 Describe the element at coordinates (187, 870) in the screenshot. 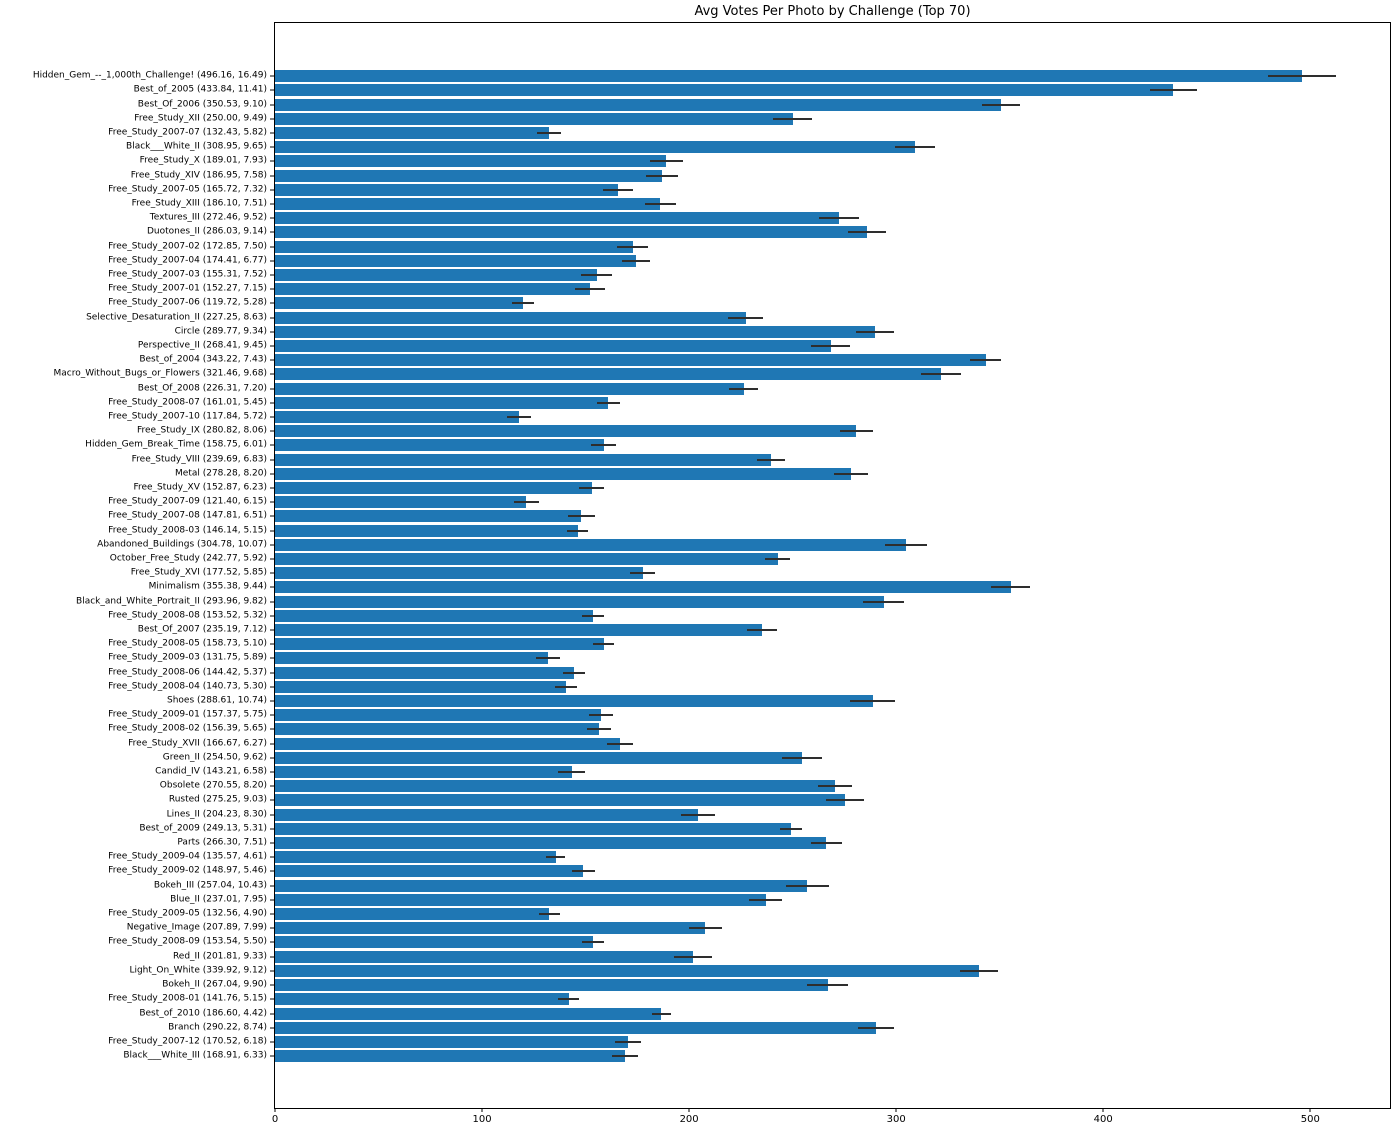

I see `category-label: Free_Study_2009-02 (148.97, 5.46)` at that location.